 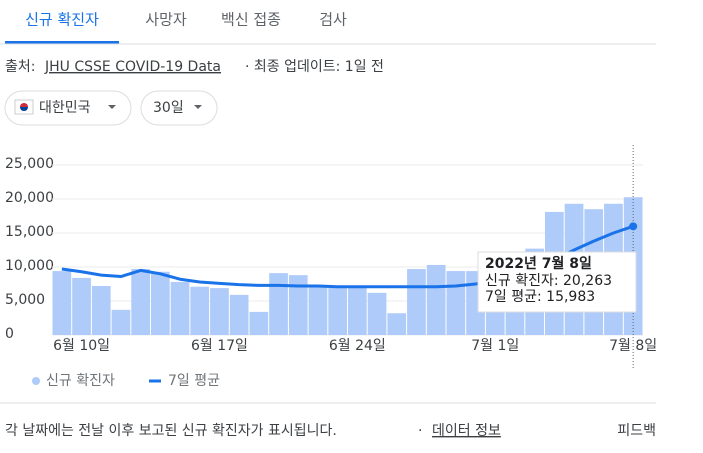 I want to click on tab: 신규 확진자, so click(x=62, y=20).